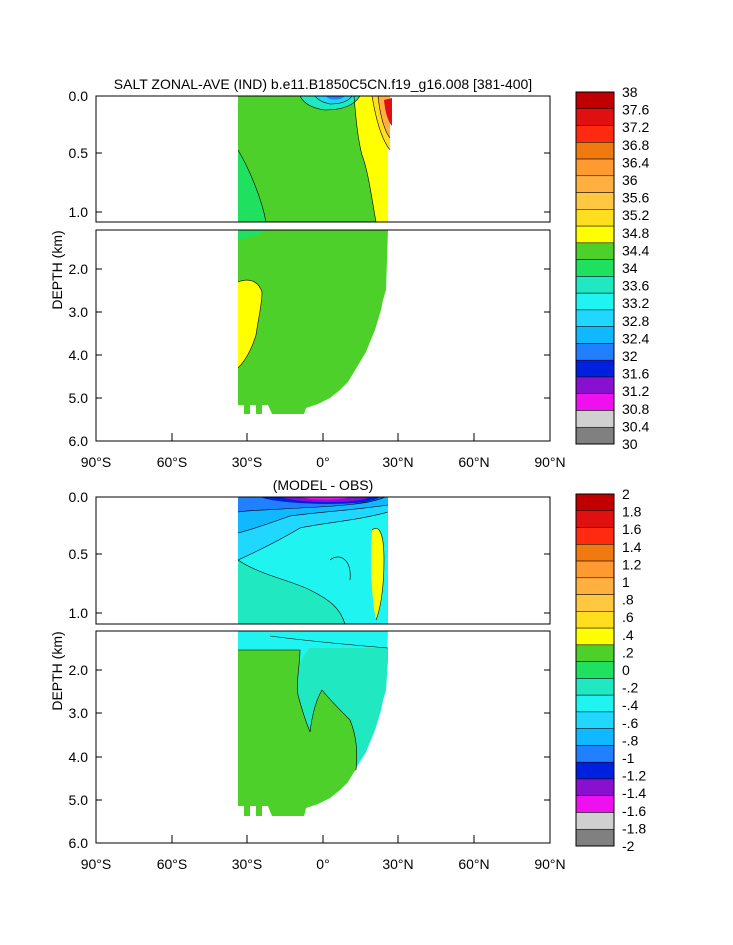  What do you see at coordinates (79, 269) in the screenshot?
I see `salt-y-tick-label: 2.0` at bounding box center [79, 269].